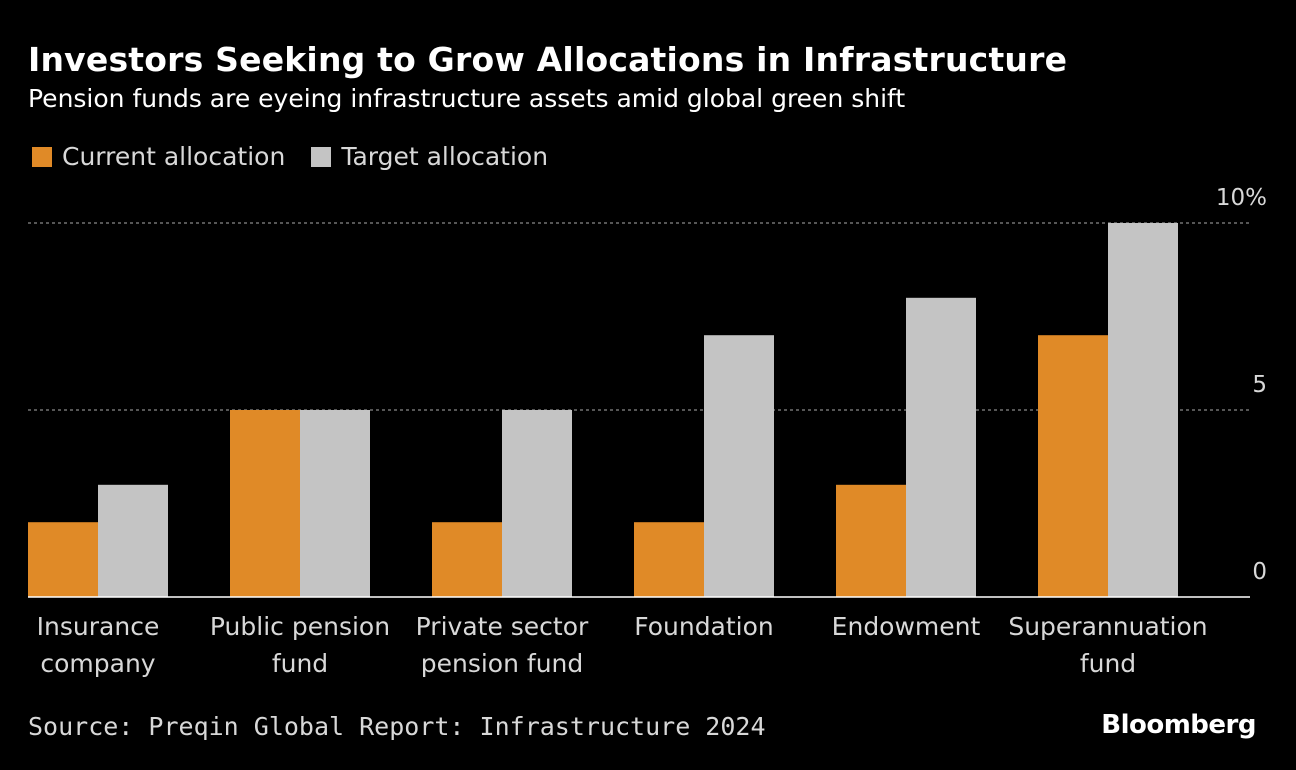 The image size is (1296, 770). I want to click on y-tick-label: 10%, so click(1241, 198).